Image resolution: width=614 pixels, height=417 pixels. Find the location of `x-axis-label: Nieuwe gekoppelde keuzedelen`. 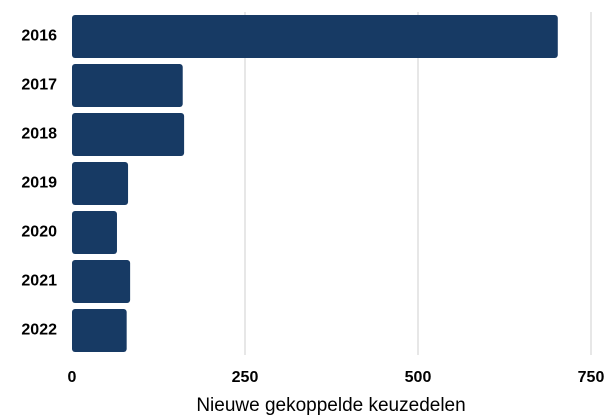

x-axis-label: Nieuwe gekoppelde keuzedelen is located at coordinates (330, 405).